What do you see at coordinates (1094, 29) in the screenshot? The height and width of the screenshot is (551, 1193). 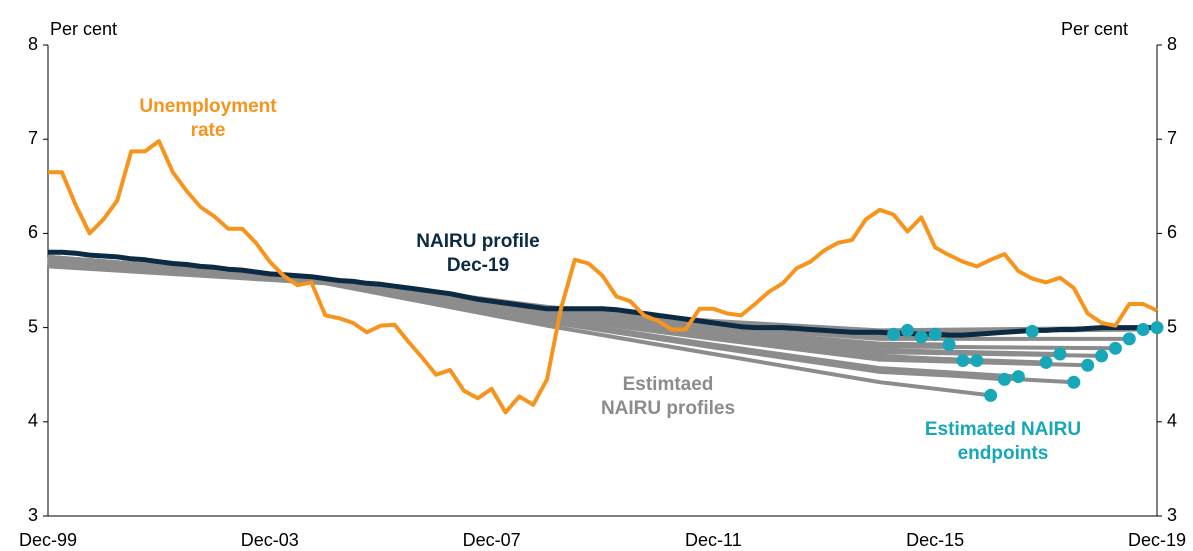 I see `y2-axis-label: Per cent` at bounding box center [1094, 29].